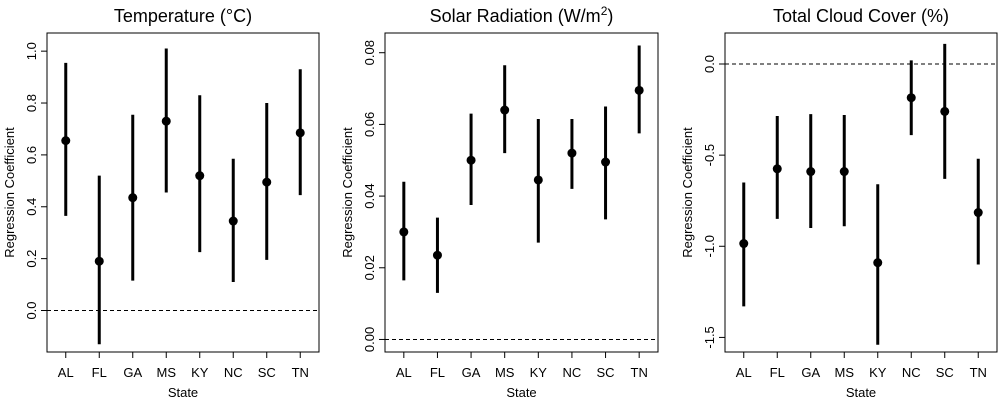  Describe the element at coordinates (709, 155) in the screenshot. I see `y-tick-label: -0.5` at that location.